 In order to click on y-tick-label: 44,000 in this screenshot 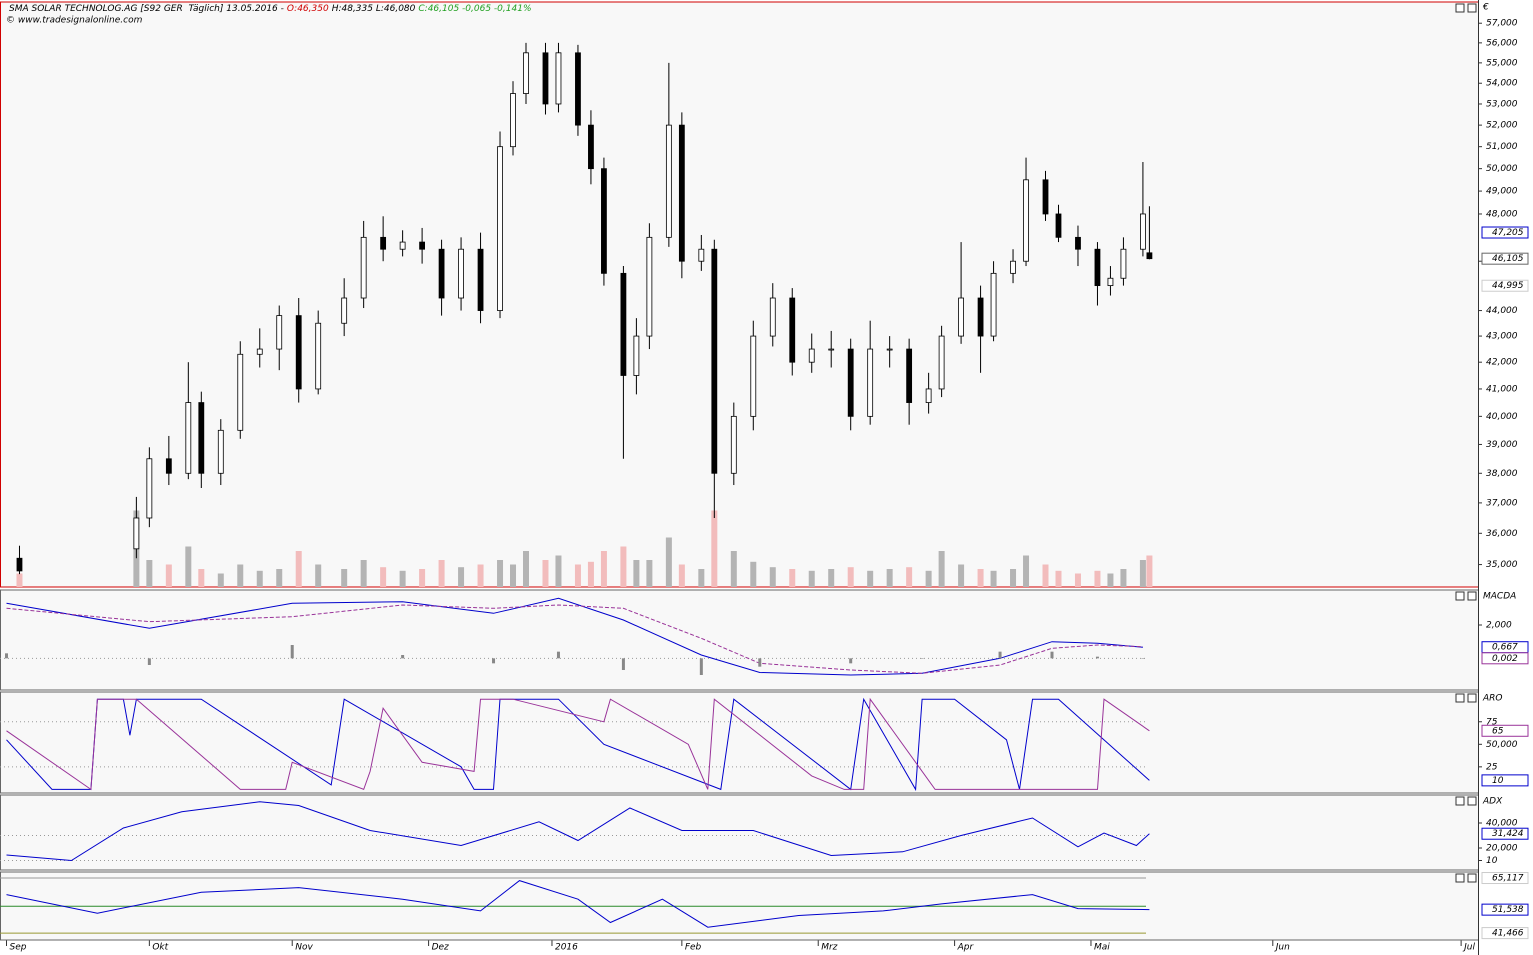, I will do `click(1502, 311)`.